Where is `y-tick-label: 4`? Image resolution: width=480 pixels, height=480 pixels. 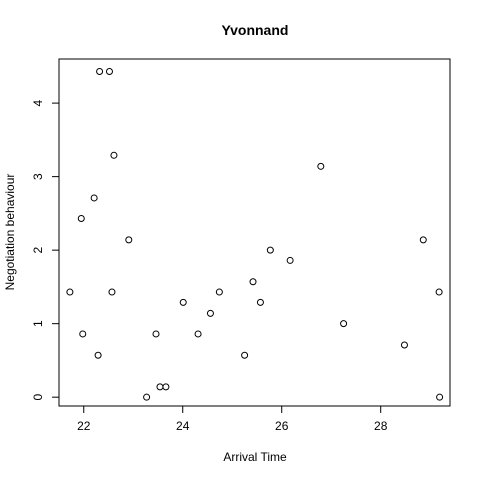
y-tick-label: 4 is located at coordinates (38, 102).